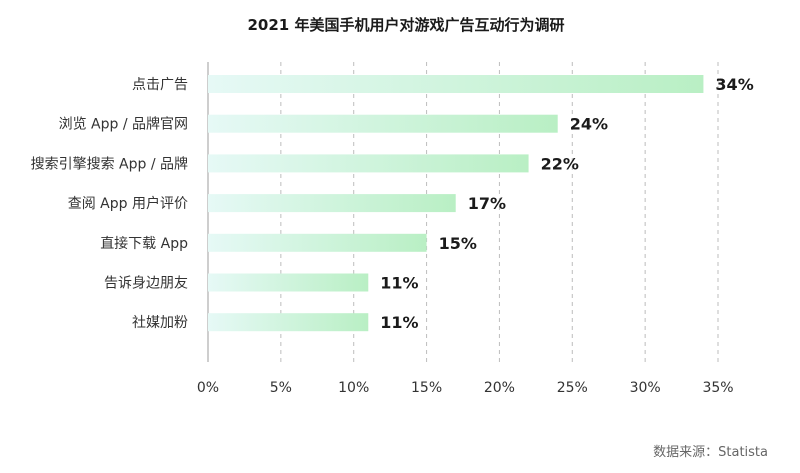 Image resolution: width=800 pixels, height=473 pixels. Describe the element at coordinates (353, 388) in the screenshot. I see `x-tick-label: 10%` at that location.